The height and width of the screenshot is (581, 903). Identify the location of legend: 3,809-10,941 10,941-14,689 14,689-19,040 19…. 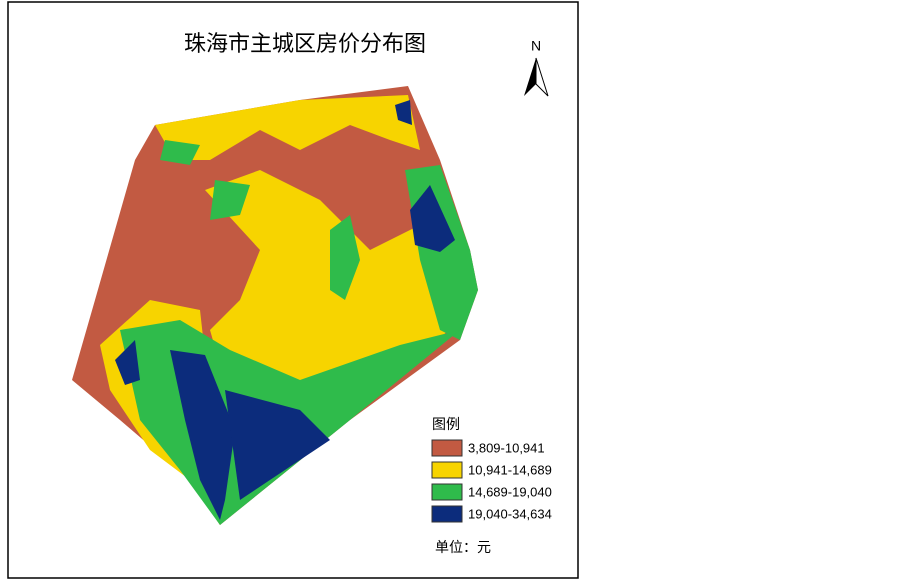
(491, 481).